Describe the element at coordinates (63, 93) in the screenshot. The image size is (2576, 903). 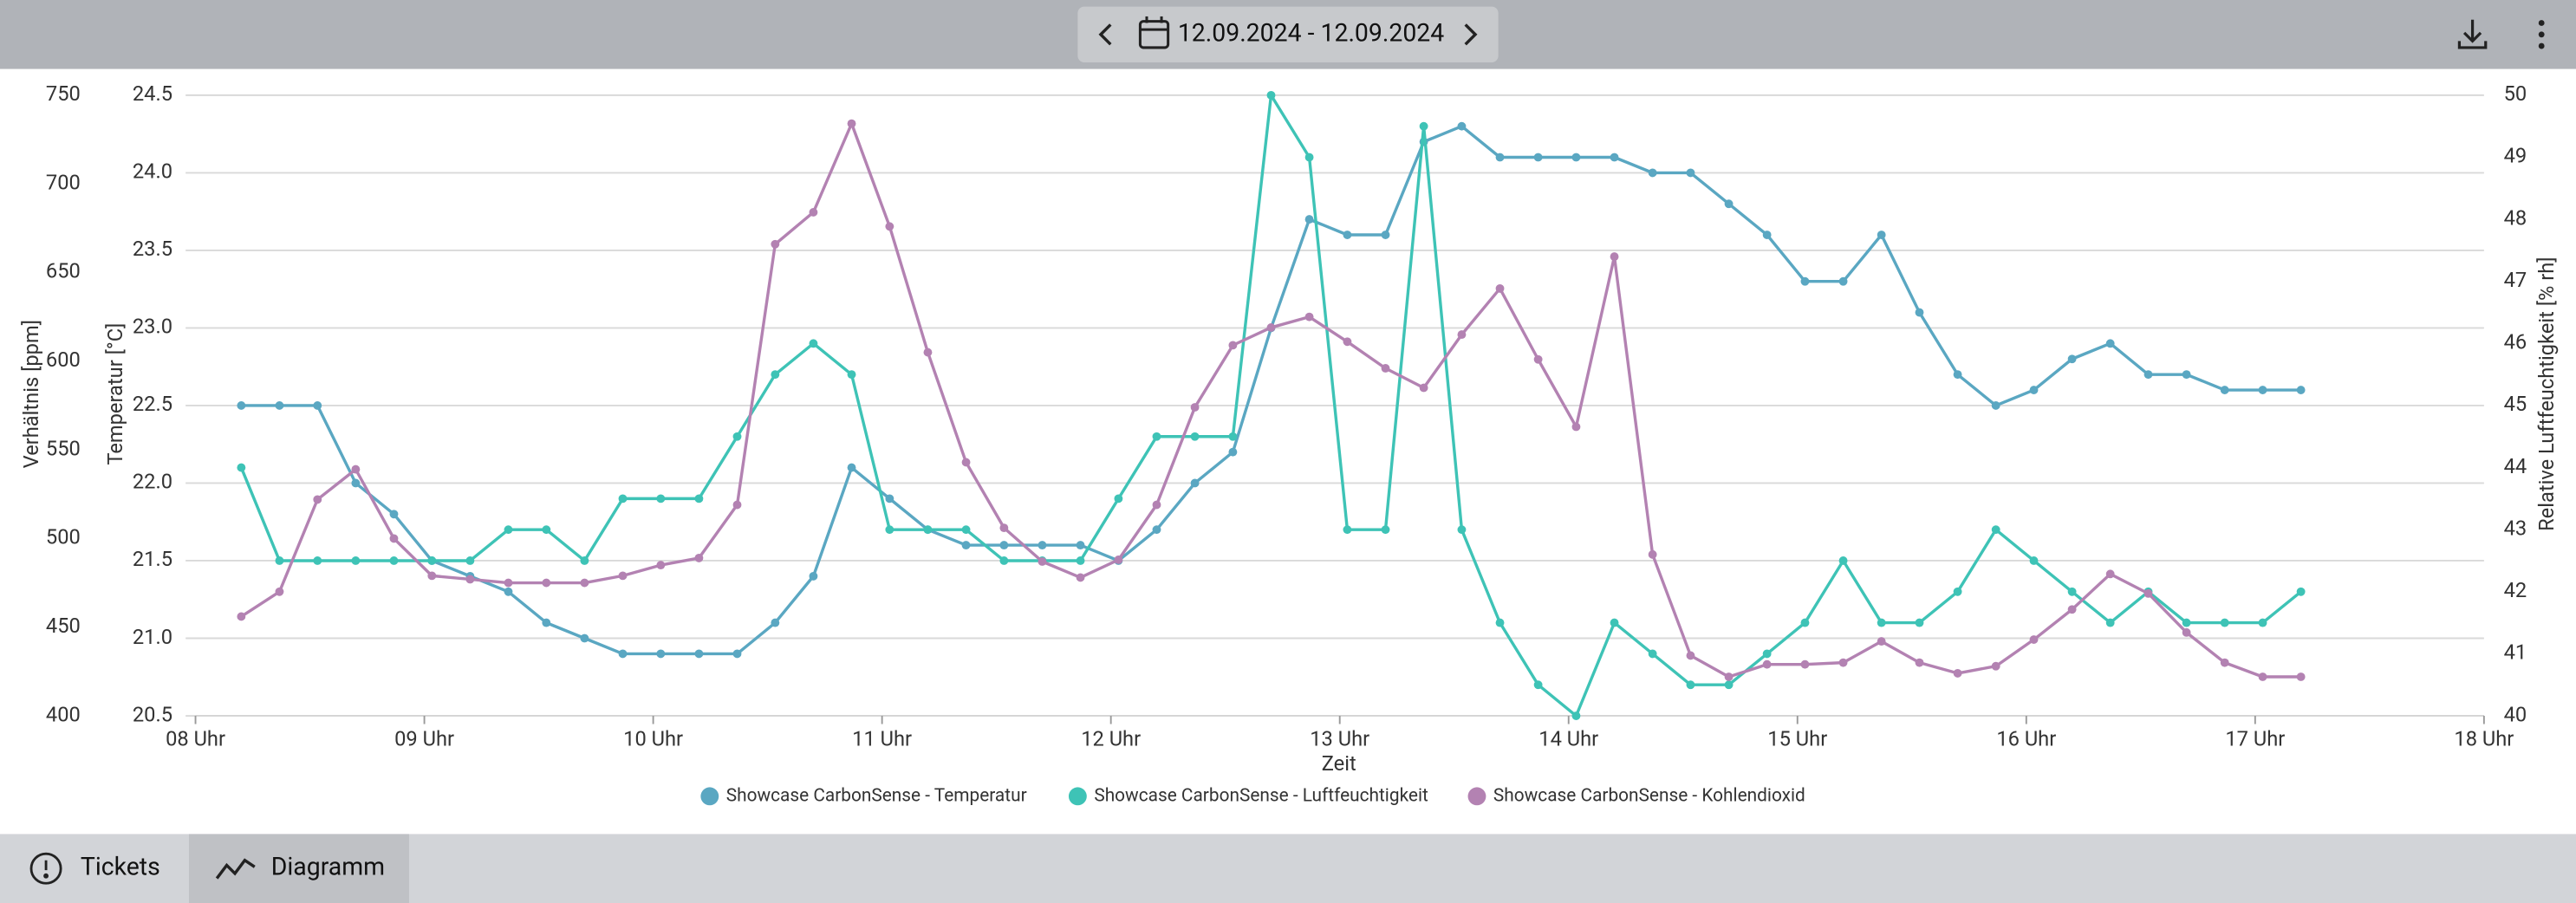
I see `y3-tick-label: 750` at that location.